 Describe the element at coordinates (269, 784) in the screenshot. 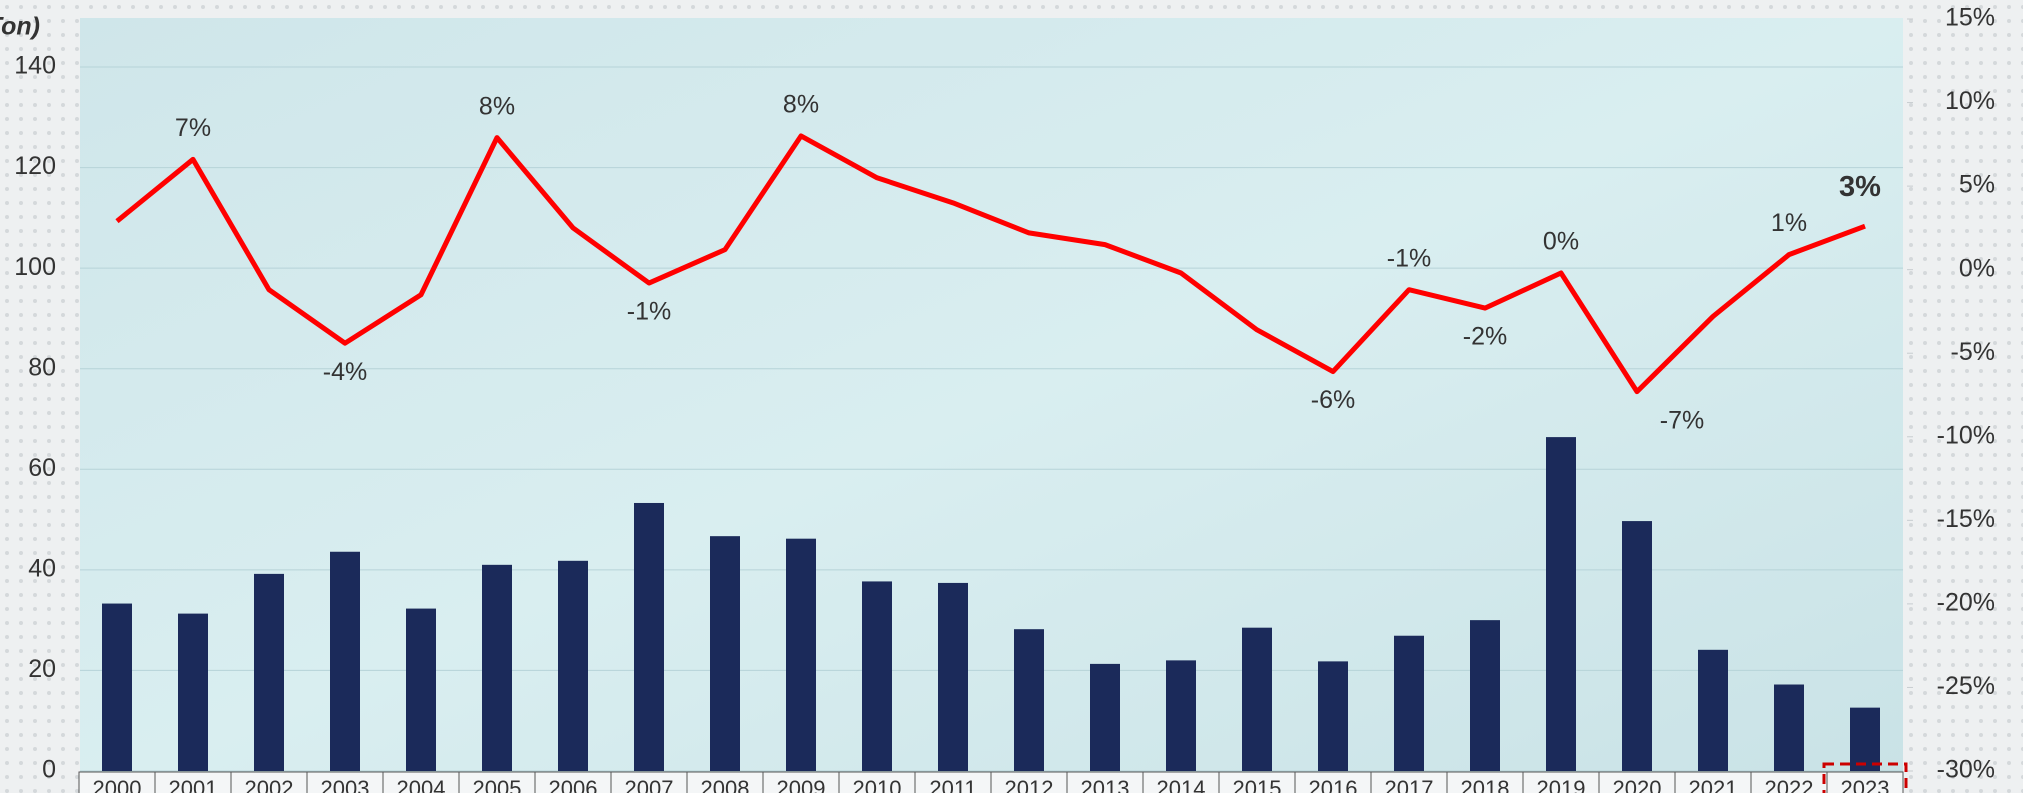

I see `x-tick-label: 2002` at that location.